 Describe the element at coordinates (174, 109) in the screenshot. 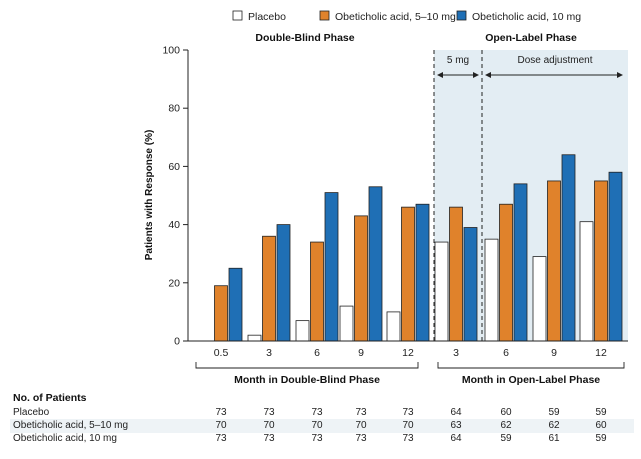

I see `y-tick-label: 80` at that location.